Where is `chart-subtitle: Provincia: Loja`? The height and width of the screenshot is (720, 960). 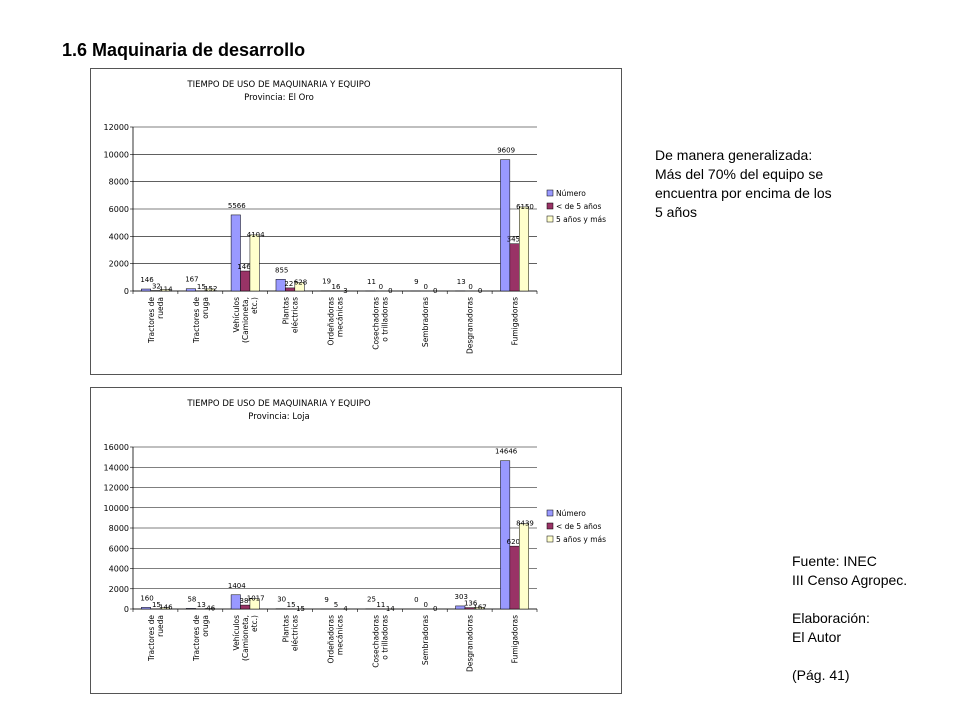
chart-subtitle: Provincia: Loja is located at coordinates (278, 417).